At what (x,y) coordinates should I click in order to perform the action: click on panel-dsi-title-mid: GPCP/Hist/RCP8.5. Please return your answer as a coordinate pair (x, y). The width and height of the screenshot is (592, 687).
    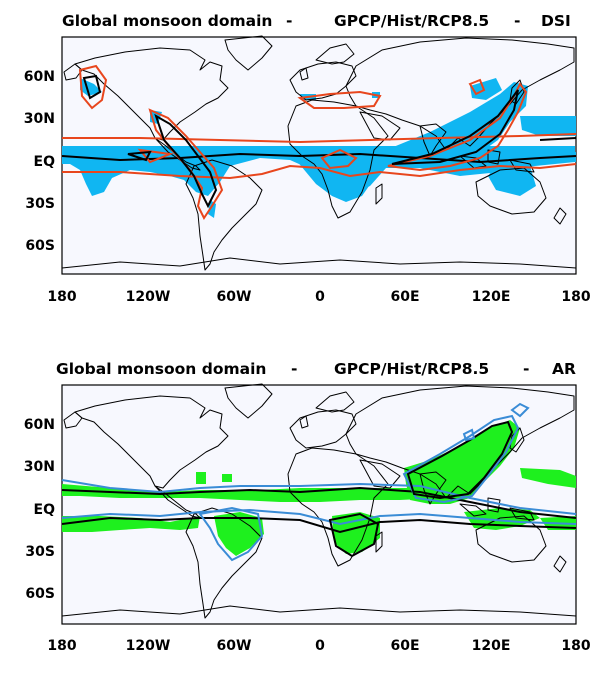
    Looking at the image, I should click on (411, 21).